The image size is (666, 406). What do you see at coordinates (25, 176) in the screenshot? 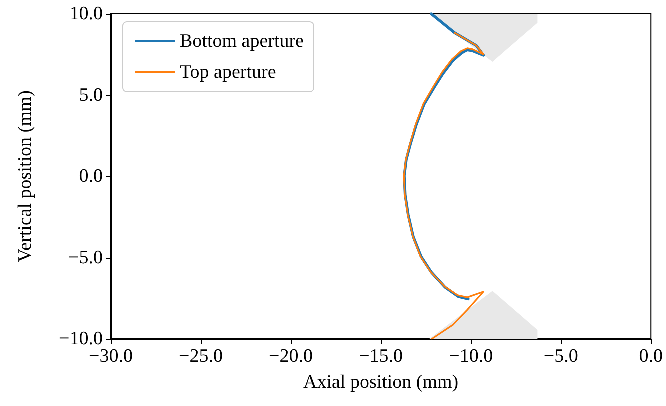
I see `y-axis-title: Vertical position (mm)` at bounding box center [25, 176].